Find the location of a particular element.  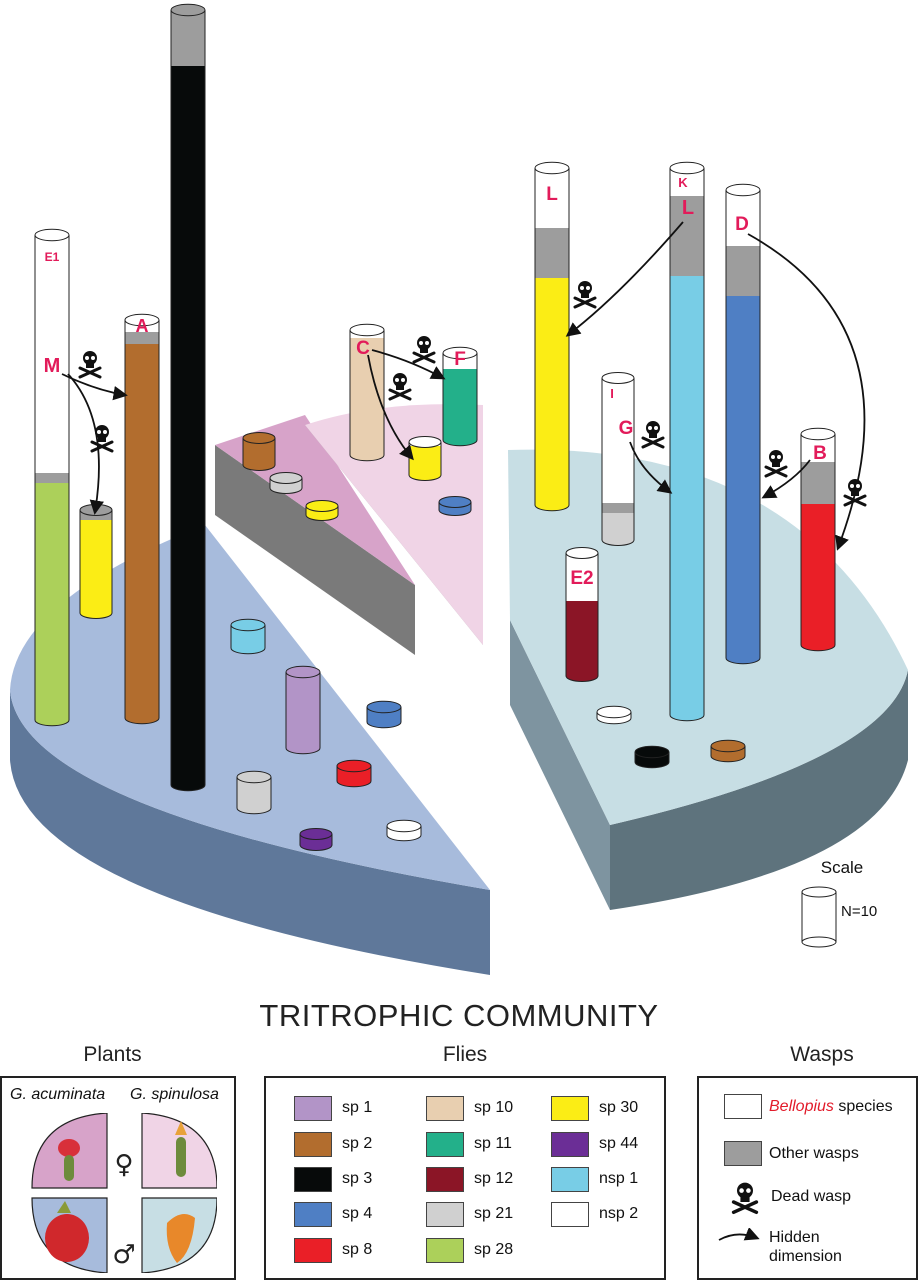

flies-heading: Flies is located at coordinates (465, 1054).